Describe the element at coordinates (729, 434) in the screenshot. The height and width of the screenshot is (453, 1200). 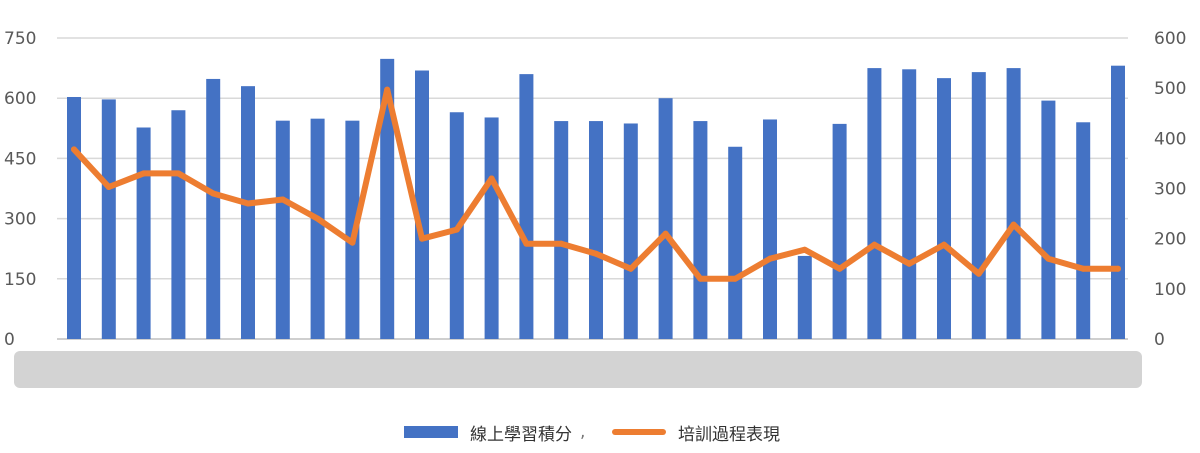
I see `legend-label-line: 培訓過程表現` at that location.